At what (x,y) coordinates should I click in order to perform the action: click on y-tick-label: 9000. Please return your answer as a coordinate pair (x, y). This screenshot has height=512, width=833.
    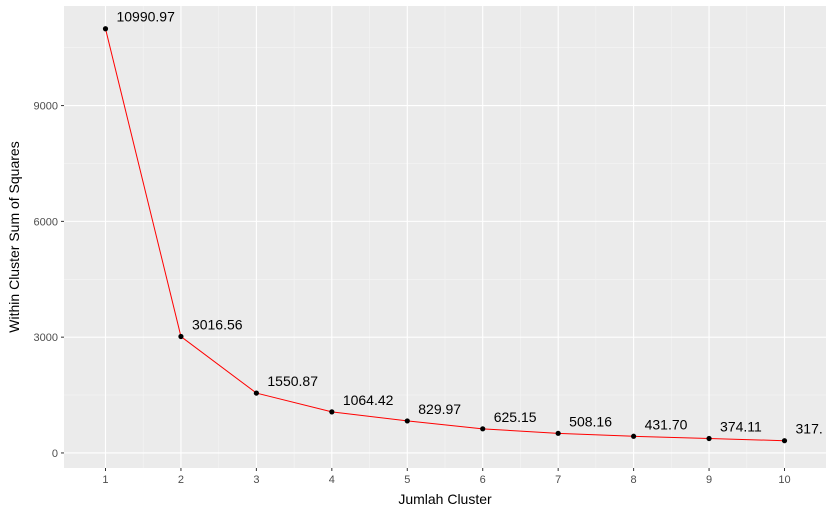
    Looking at the image, I should click on (46, 107).